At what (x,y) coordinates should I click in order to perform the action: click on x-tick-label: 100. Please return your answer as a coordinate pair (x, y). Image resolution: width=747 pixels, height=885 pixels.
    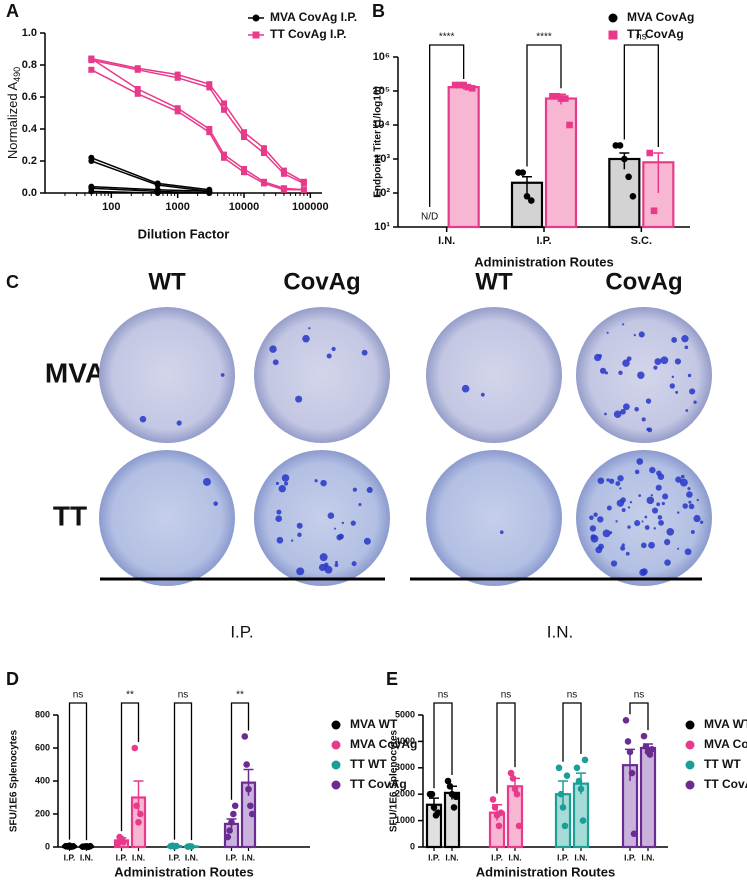
    Looking at the image, I should click on (111, 207).